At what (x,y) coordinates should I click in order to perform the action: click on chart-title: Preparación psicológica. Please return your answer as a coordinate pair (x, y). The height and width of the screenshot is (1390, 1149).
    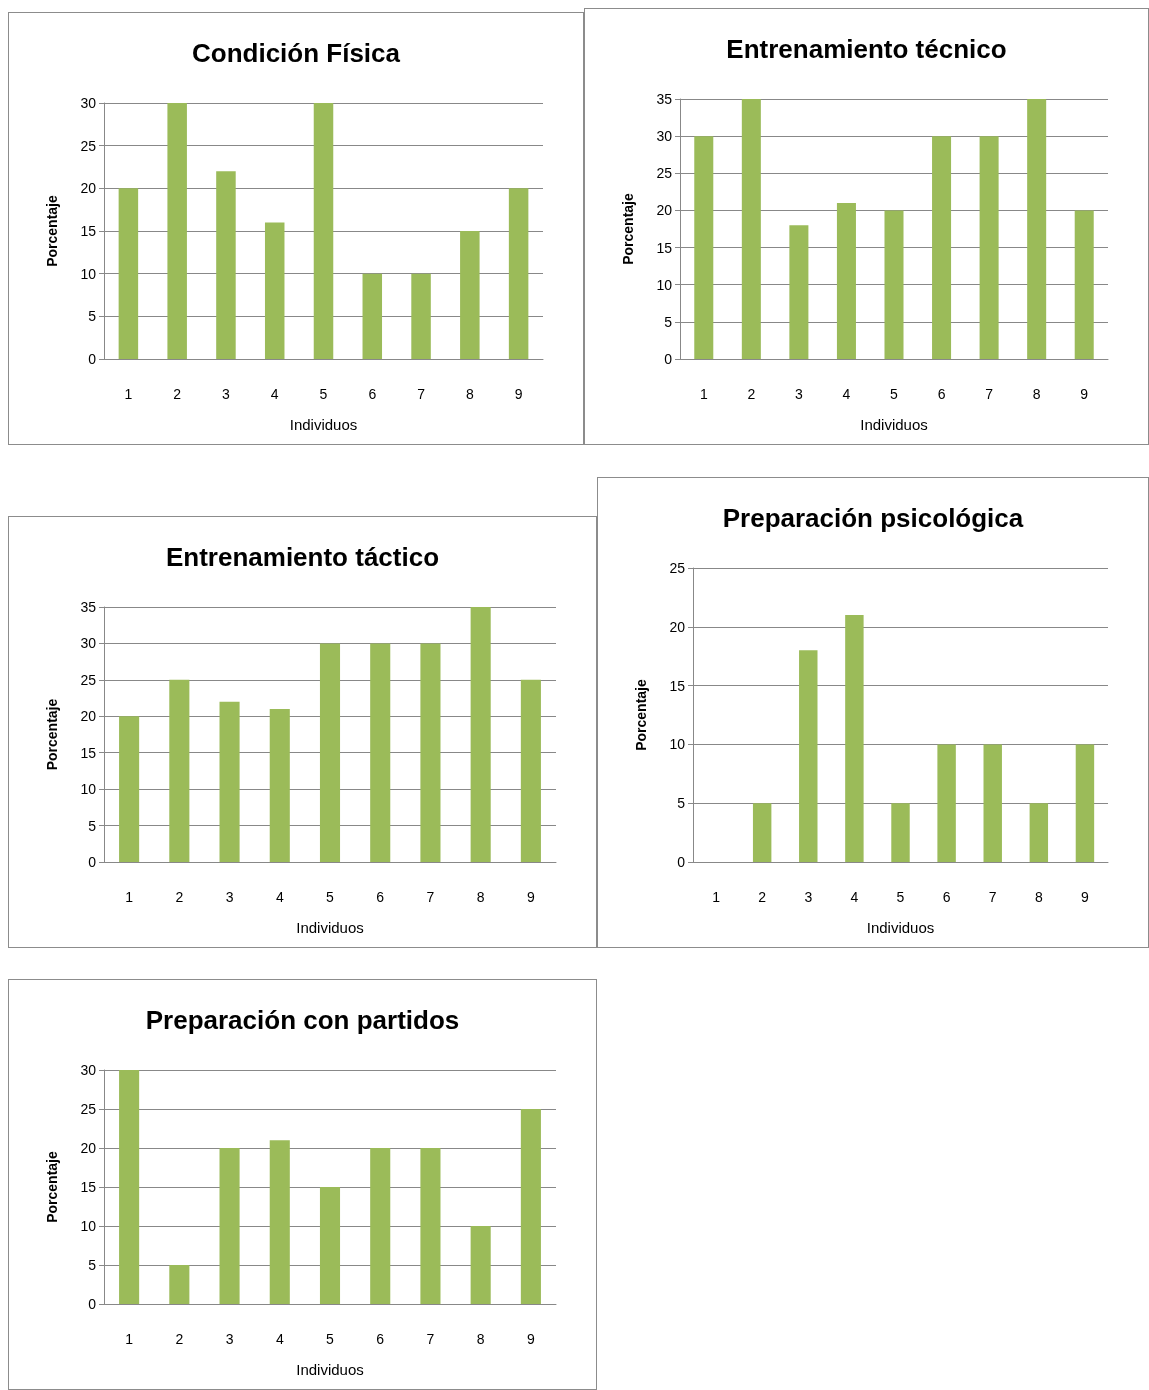
    Looking at the image, I should click on (873, 518).